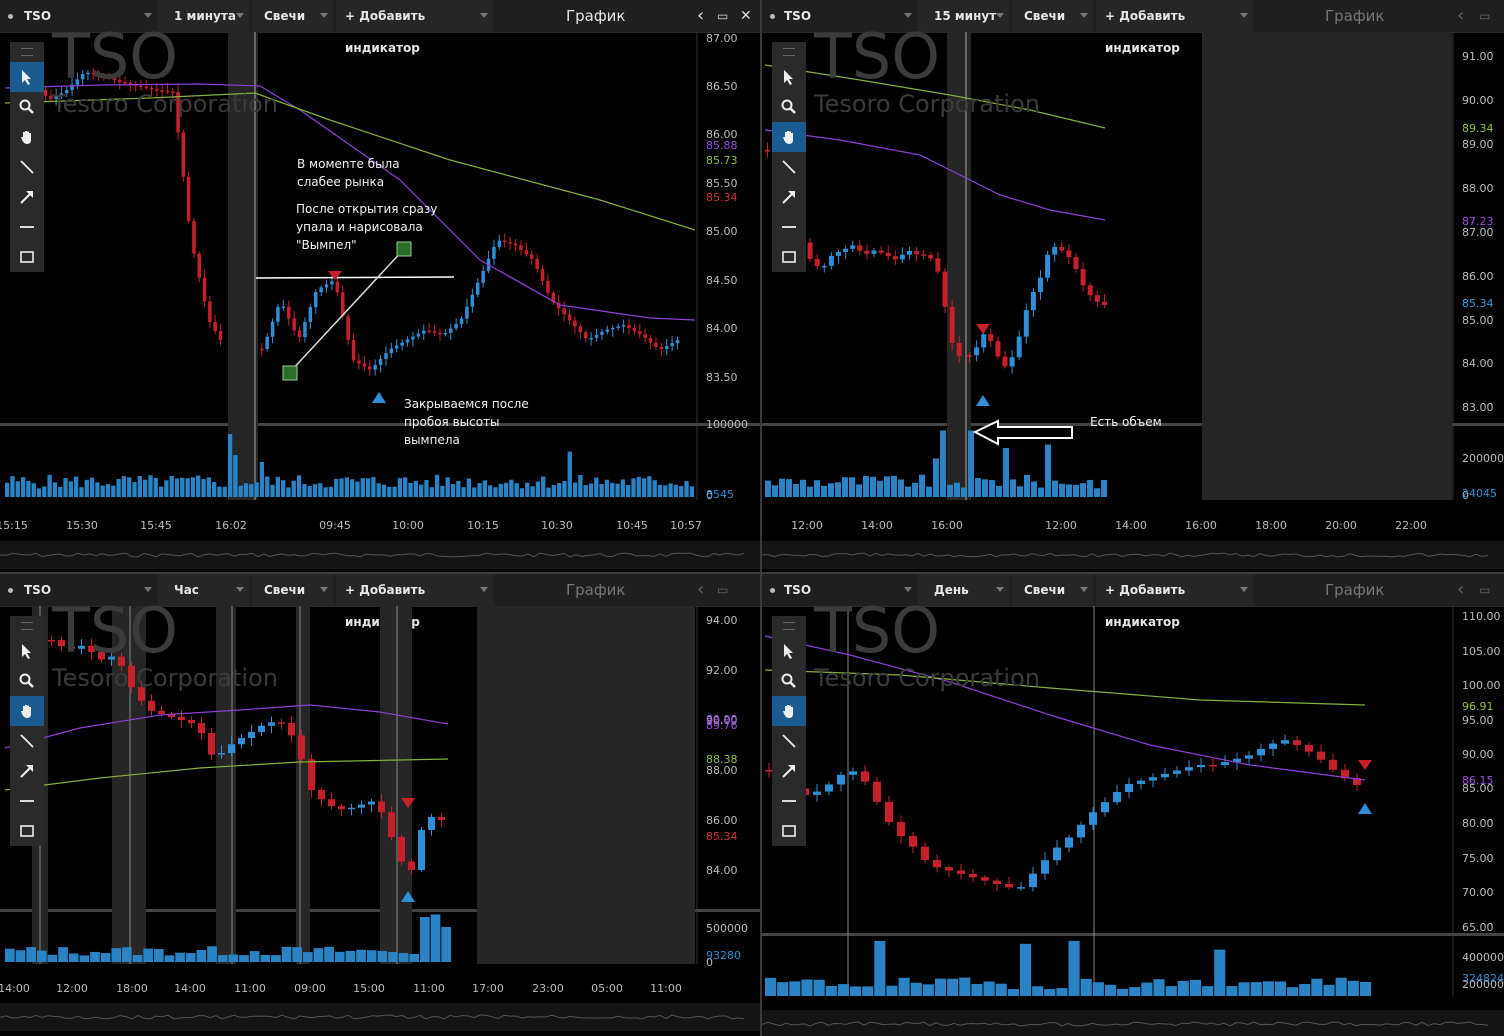 This screenshot has width=1504, height=1036. Describe the element at coordinates (156, 525) in the screenshot. I see `time-tick-label: 15:45` at that location.